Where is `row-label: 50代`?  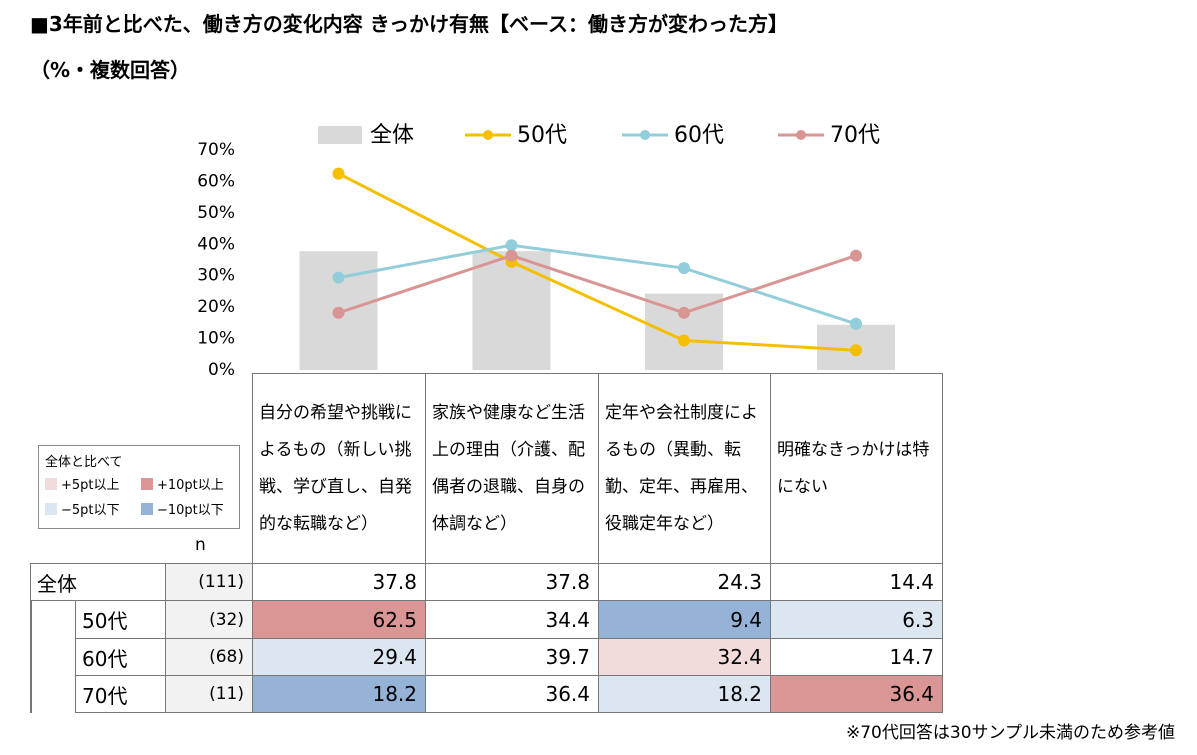
row-label: 50代 is located at coordinates (120, 619).